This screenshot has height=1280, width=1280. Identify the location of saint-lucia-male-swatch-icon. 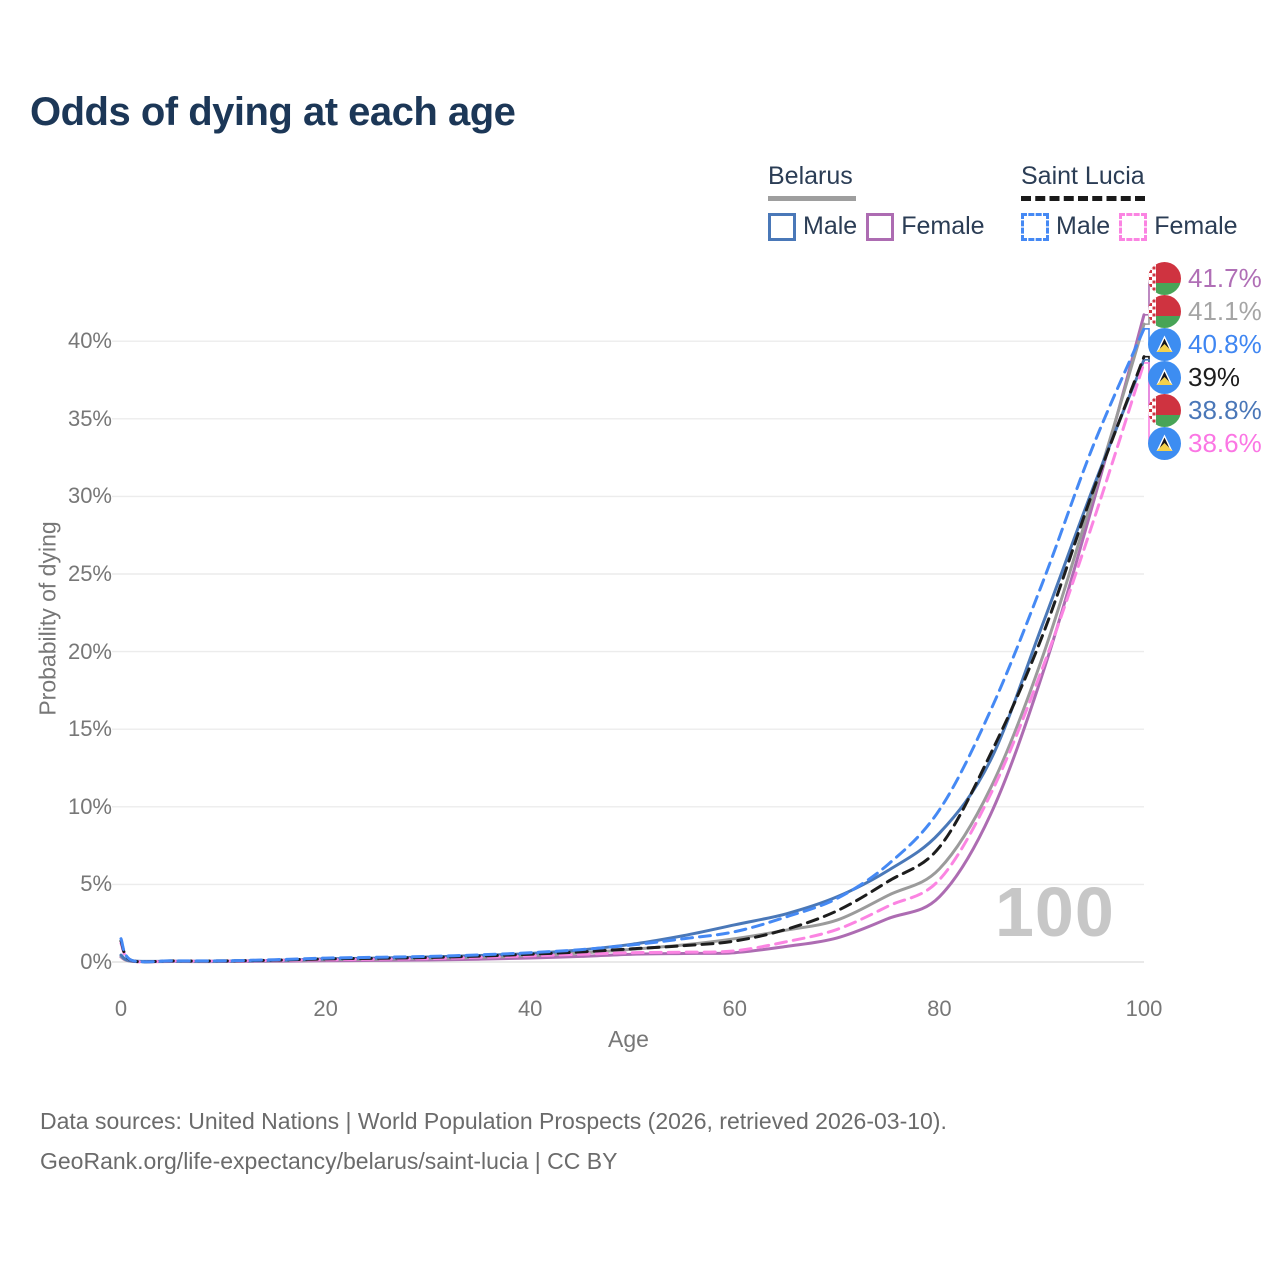
(1035, 226).